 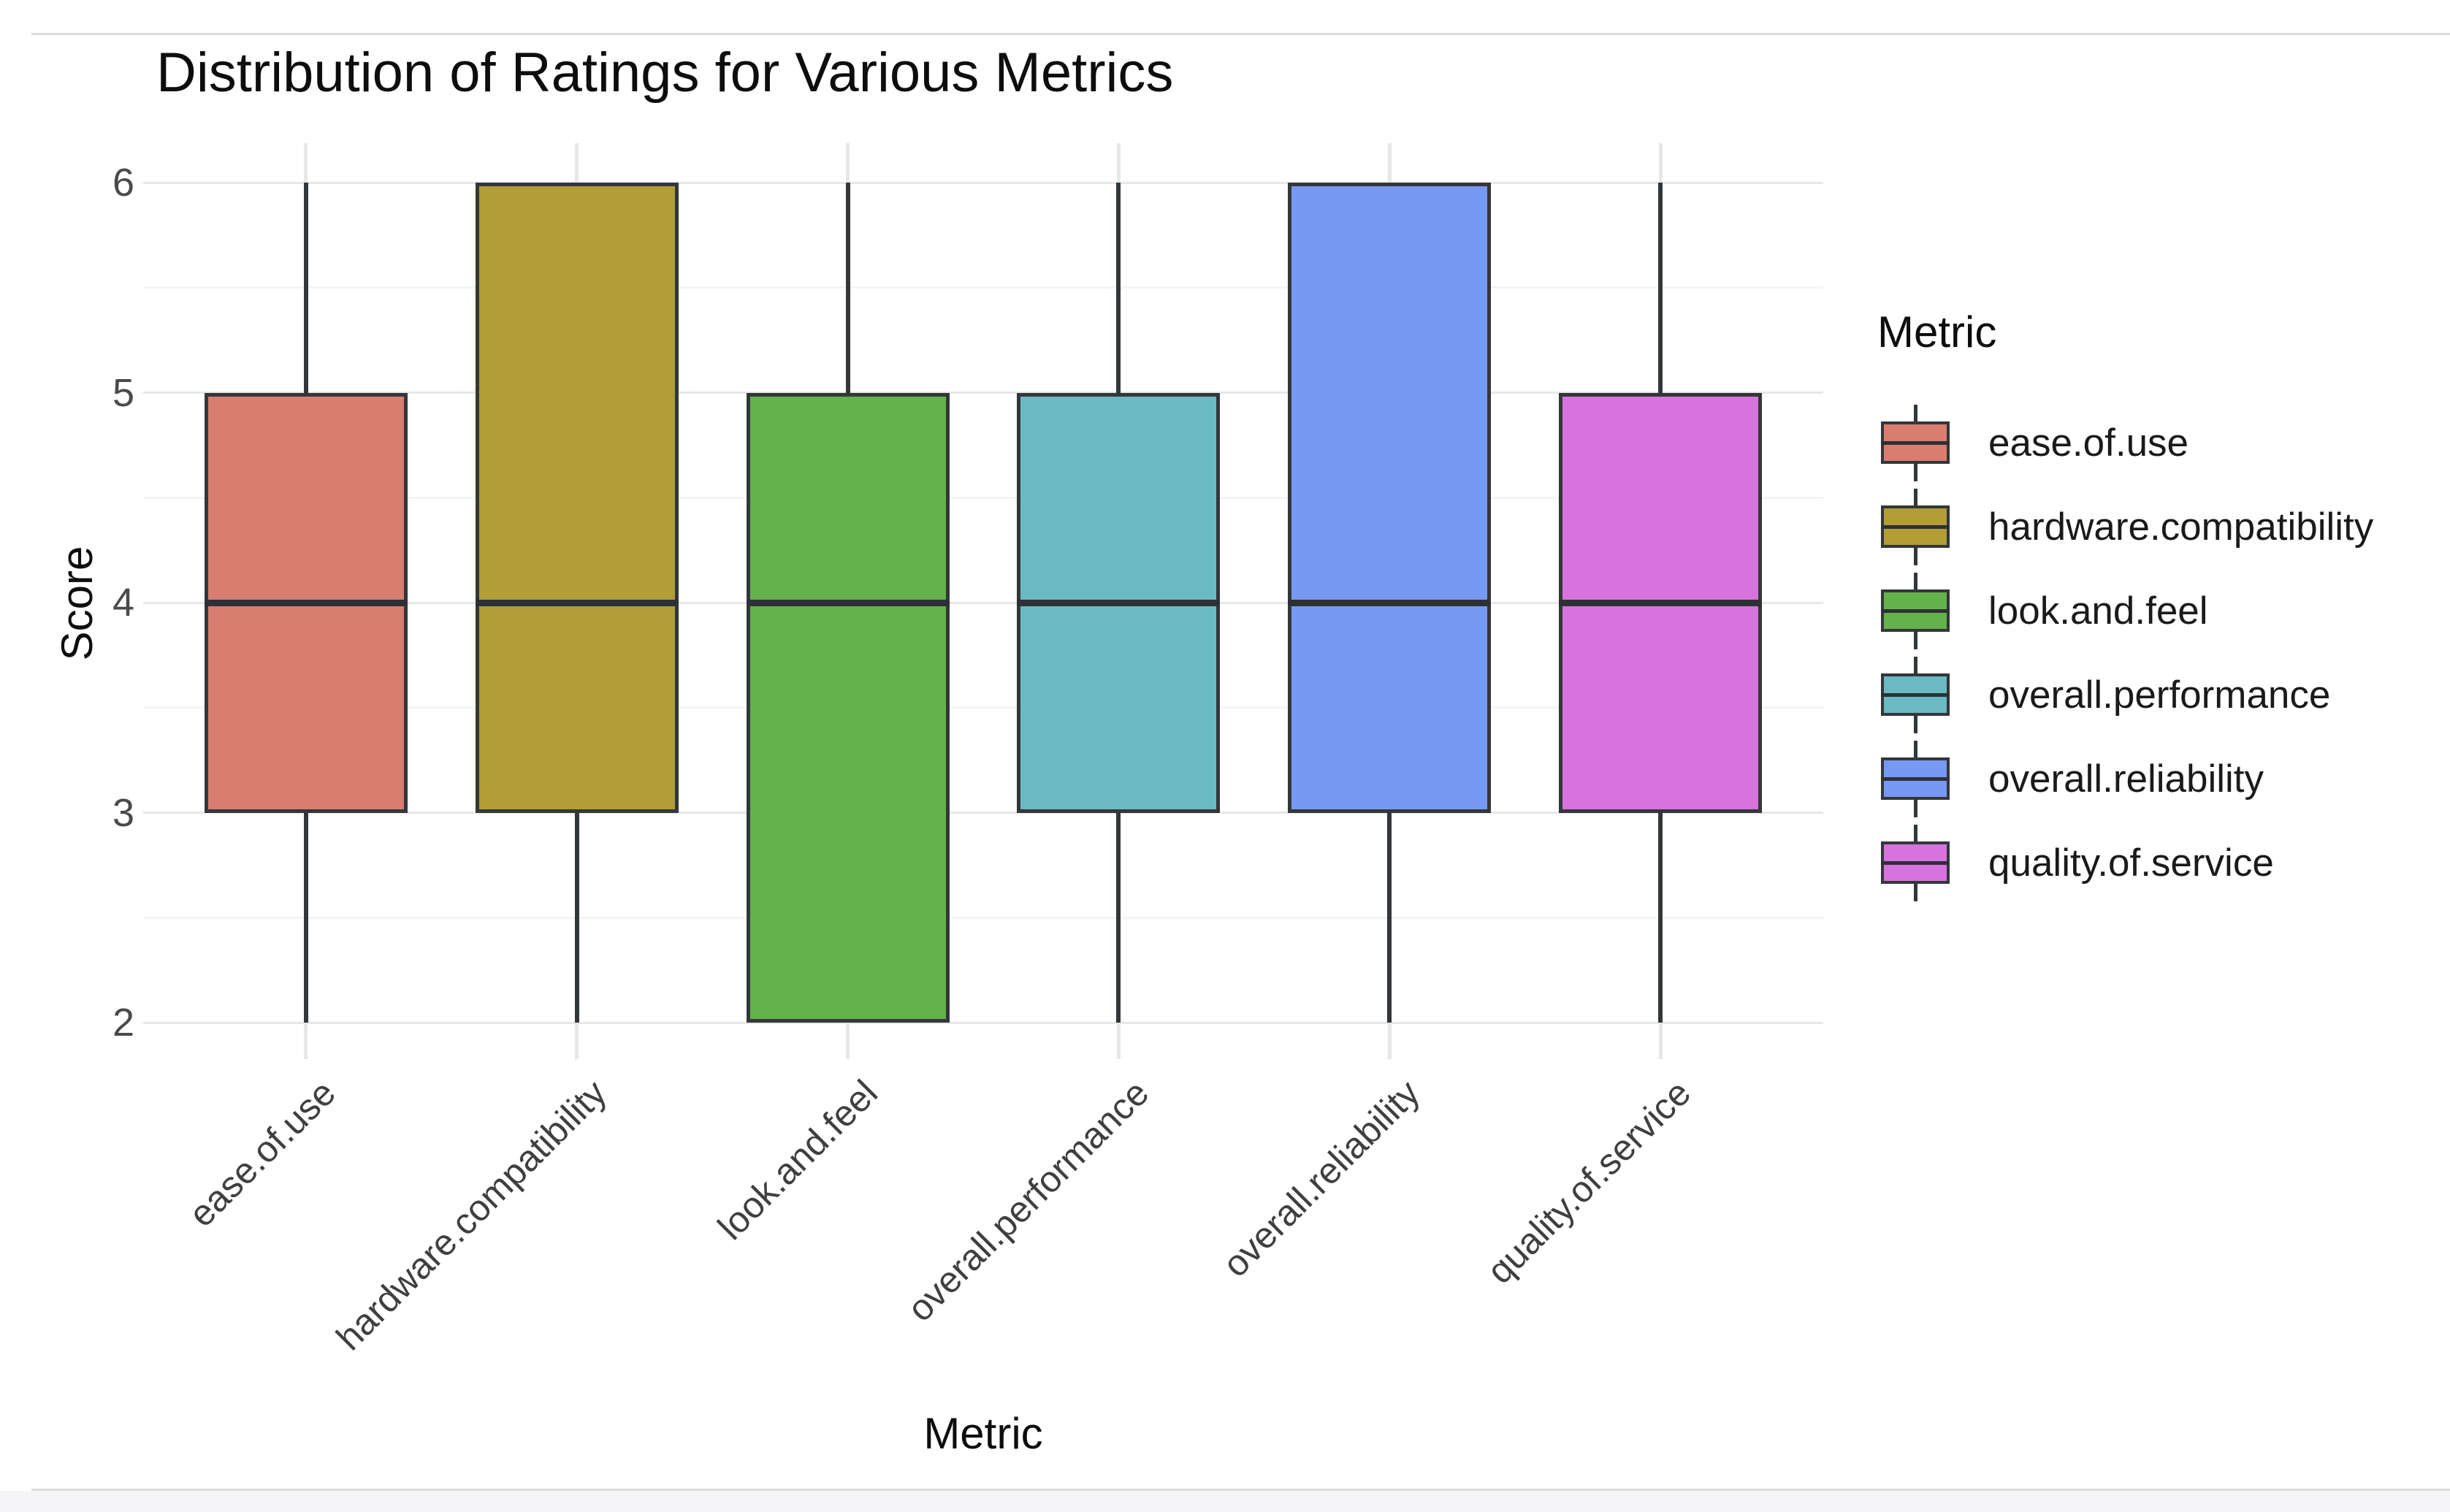 What do you see at coordinates (983, 707) in the screenshot?
I see `gridline-minor-y-3.5` at bounding box center [983, 707].